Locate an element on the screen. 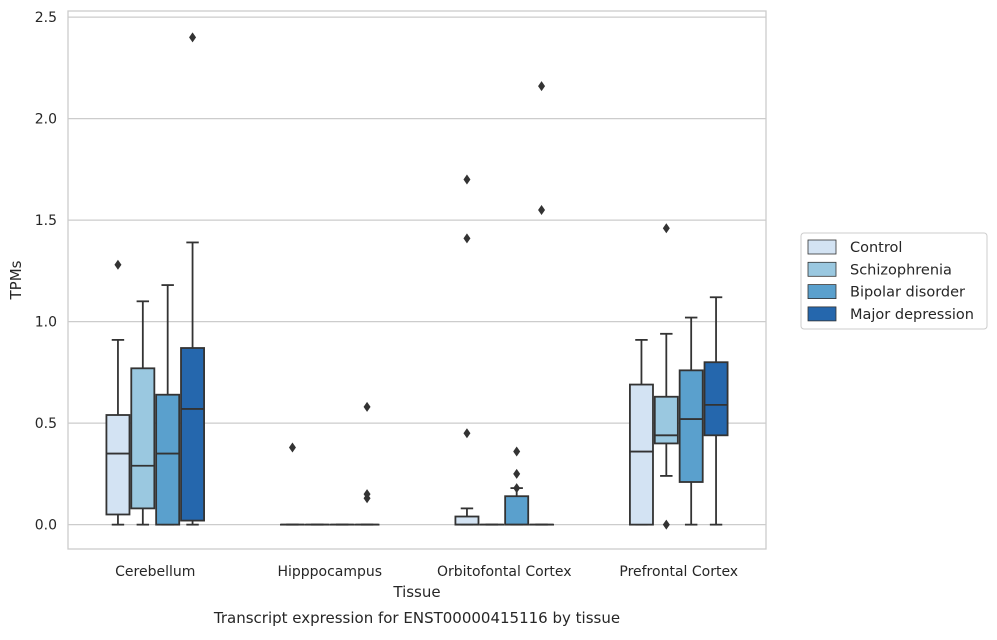 This screenshot has height=640, width=997. legend-label: Bipolar disorder is located at coordinates (907, 293).